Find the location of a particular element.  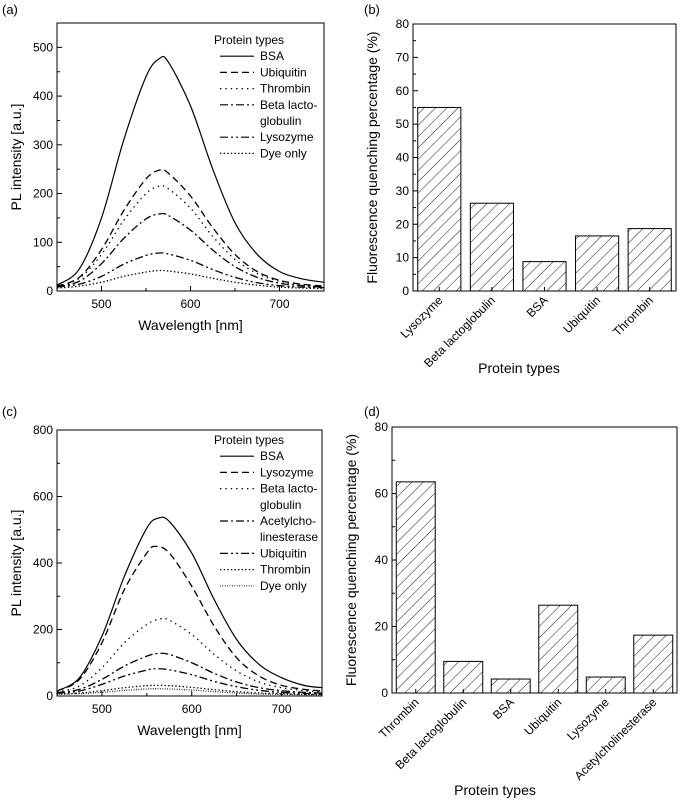

panel-a-y-tick-label: 0 is located at coordinates (49, 291).